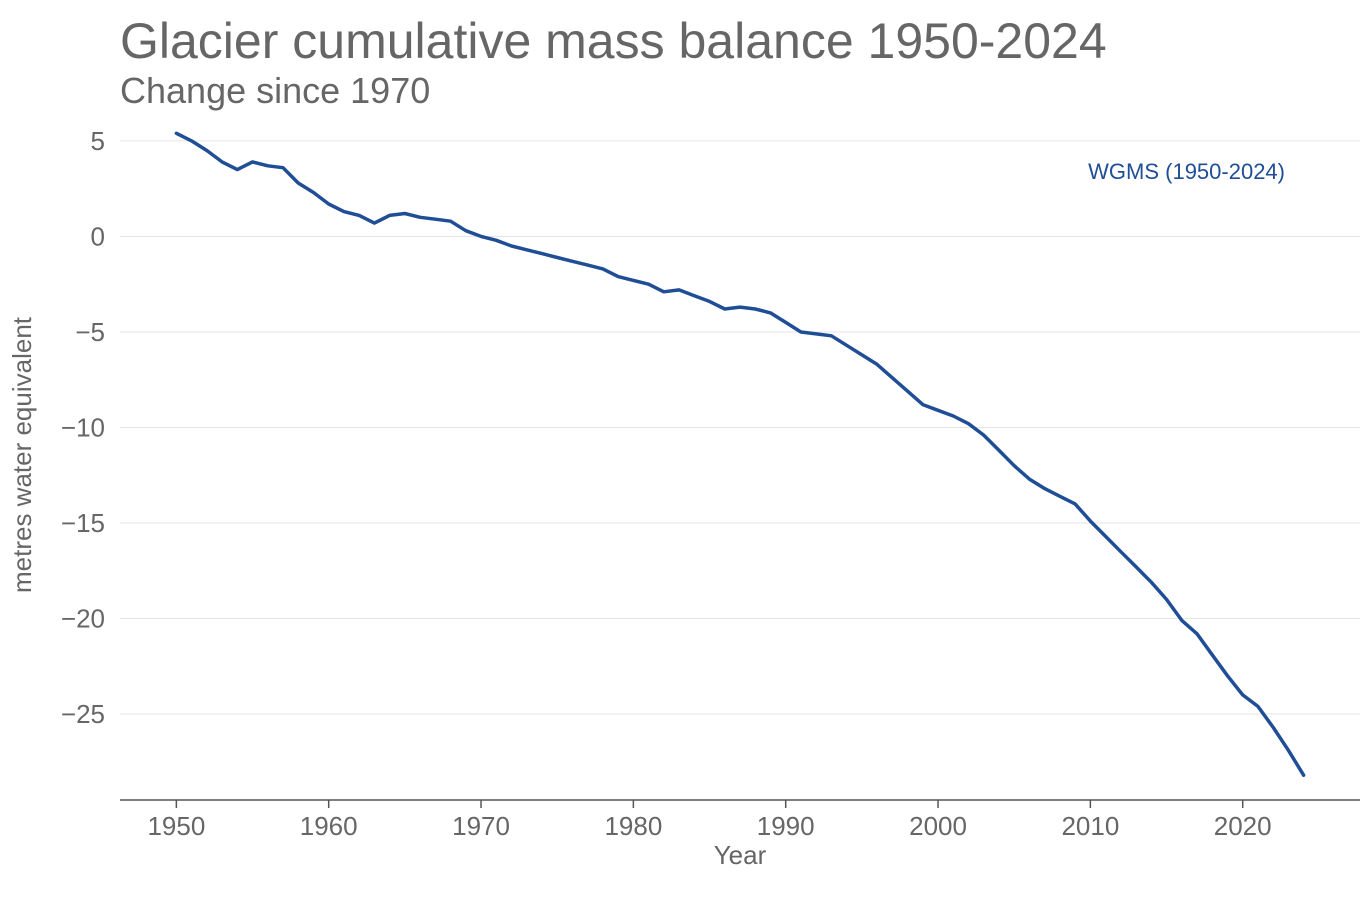 The width and height of the screenshot is (1370, 900). What do you see at coordinates (90, 332) in the screenshot?
I see `y-tick-label: −5` at bounding box center [90, 332].